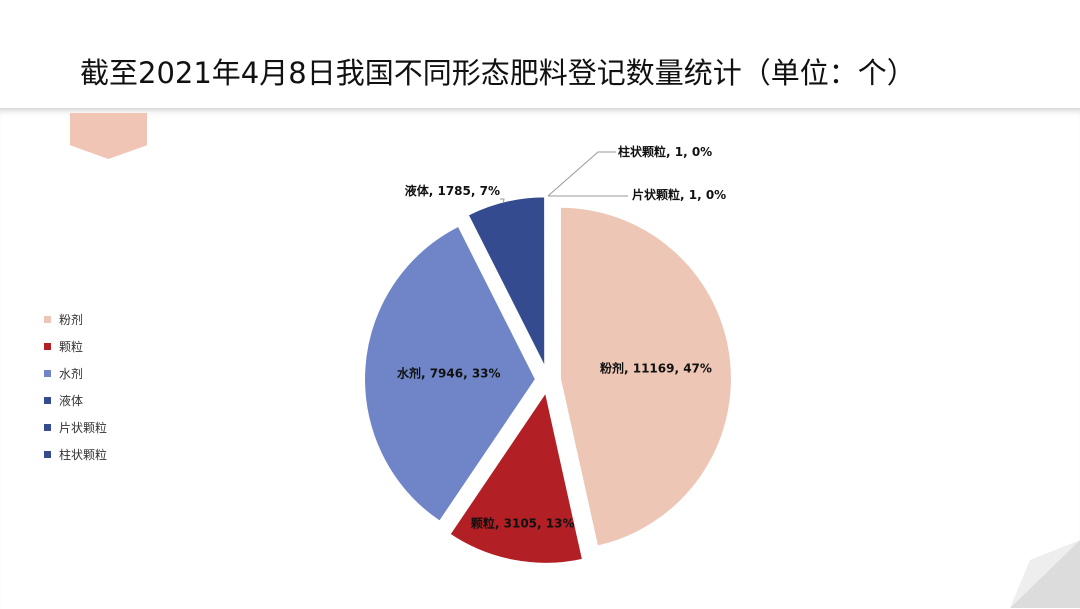 This screenshot has height=609, width=1080. I want to click on data-label-flake-granule: 片状颗粒, 1, 0%, so click(679, 194).